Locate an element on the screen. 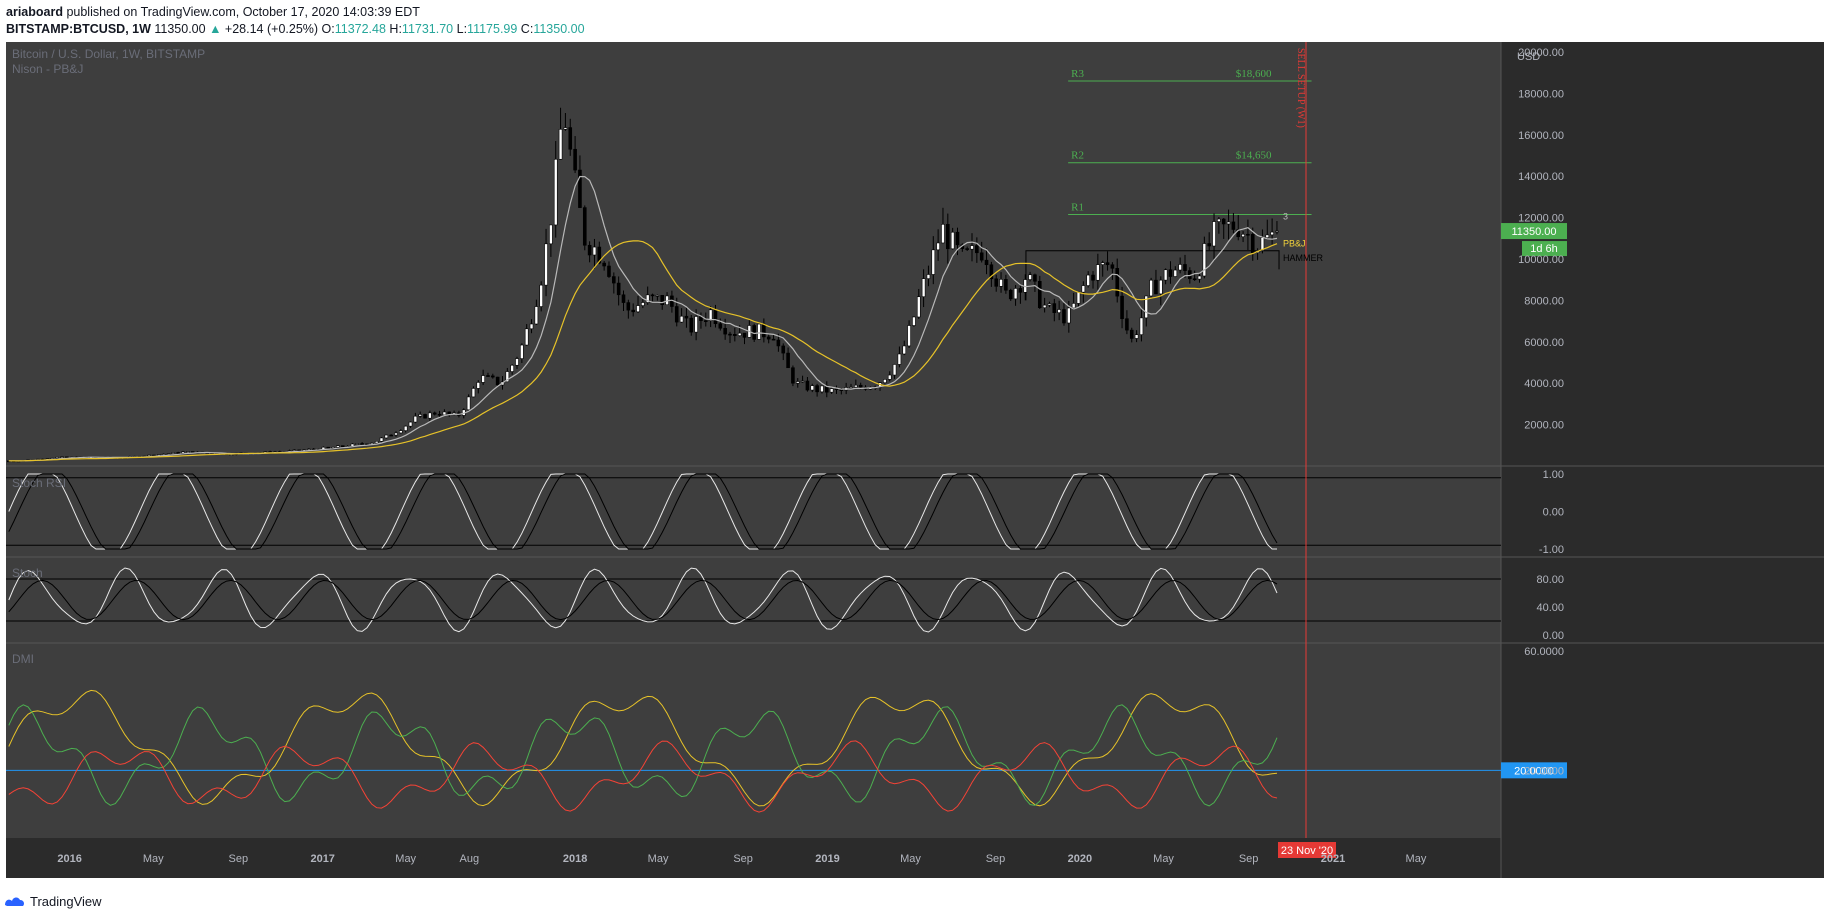  stoch-d-line is located at coordinates (643, 600).